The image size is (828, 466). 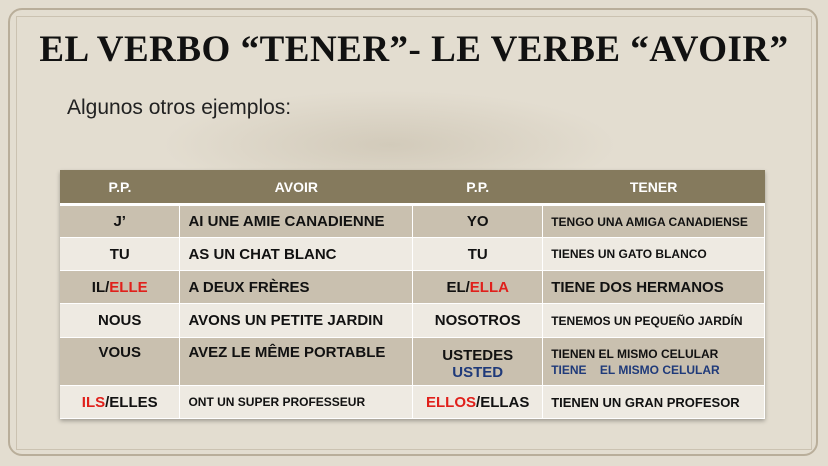 I want to click on es-pronoun: USTEDES USTED, so click(x=478, y=361).